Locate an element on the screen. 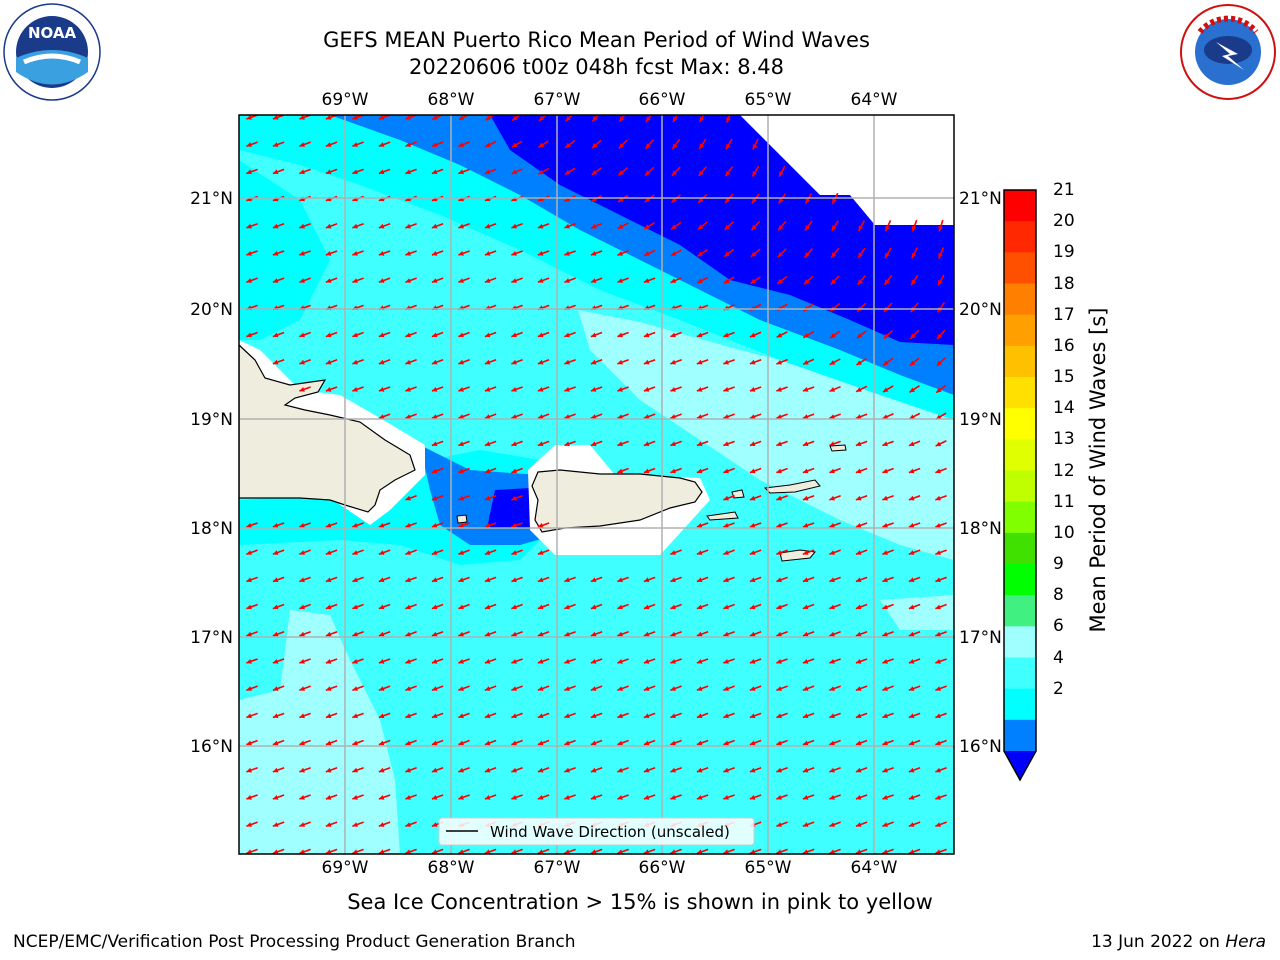 Image resolution: width=1280 pixels, height=960 pixels. contour-8-9-east is located at coordinates (917, 612).